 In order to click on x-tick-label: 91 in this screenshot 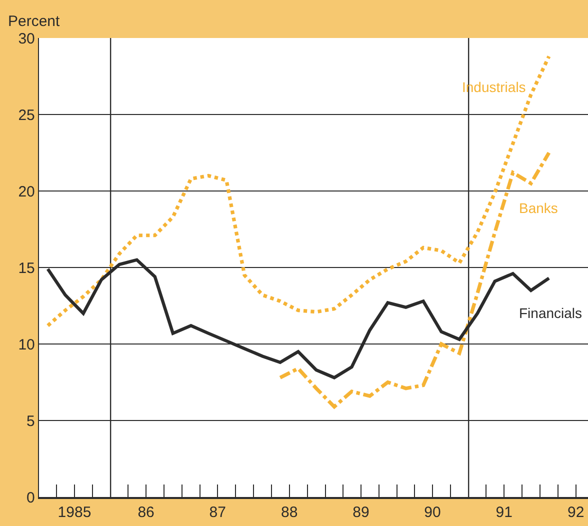, I will do `click(504, 512)`.